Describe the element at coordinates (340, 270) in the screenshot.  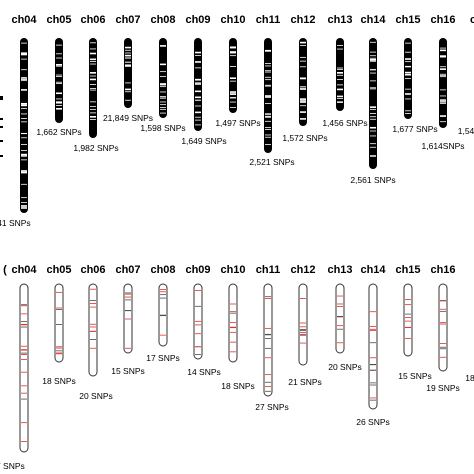
I see `bottom-chromosome-name: ch13` at that location.